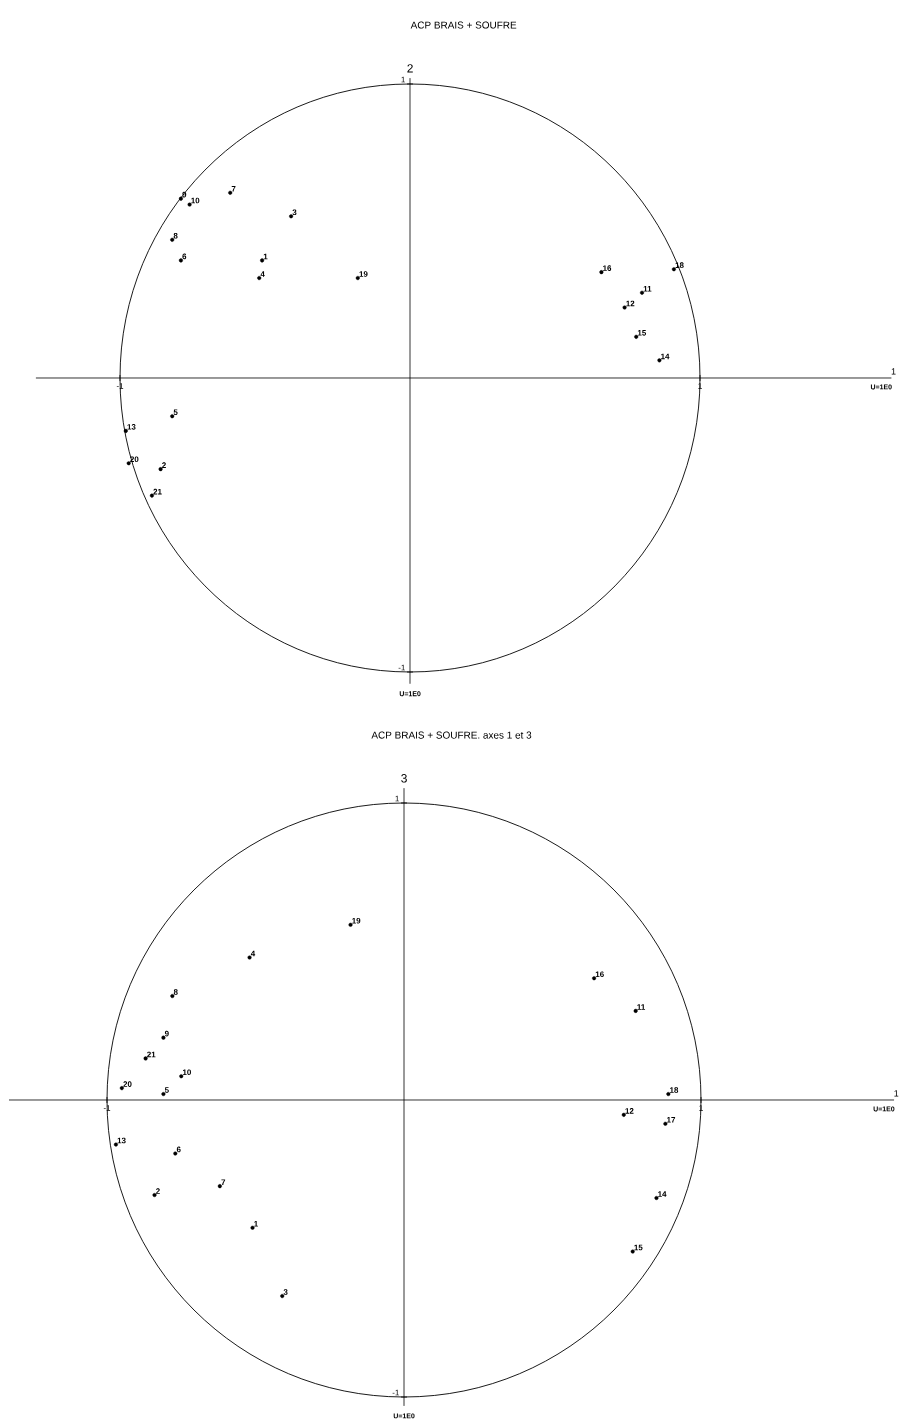  I want to click on y-axis-title: 2, so click(410, 68).